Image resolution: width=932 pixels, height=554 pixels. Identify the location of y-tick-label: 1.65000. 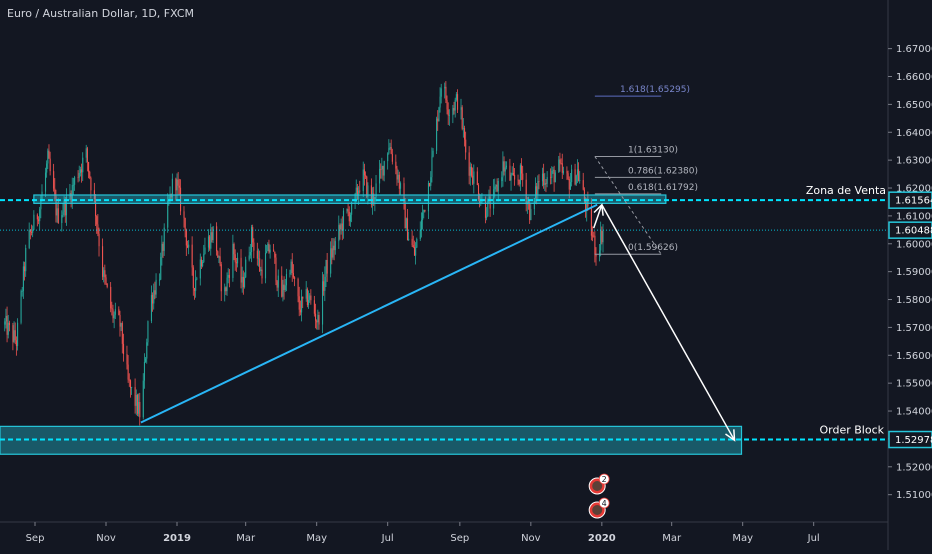
(914, 105).